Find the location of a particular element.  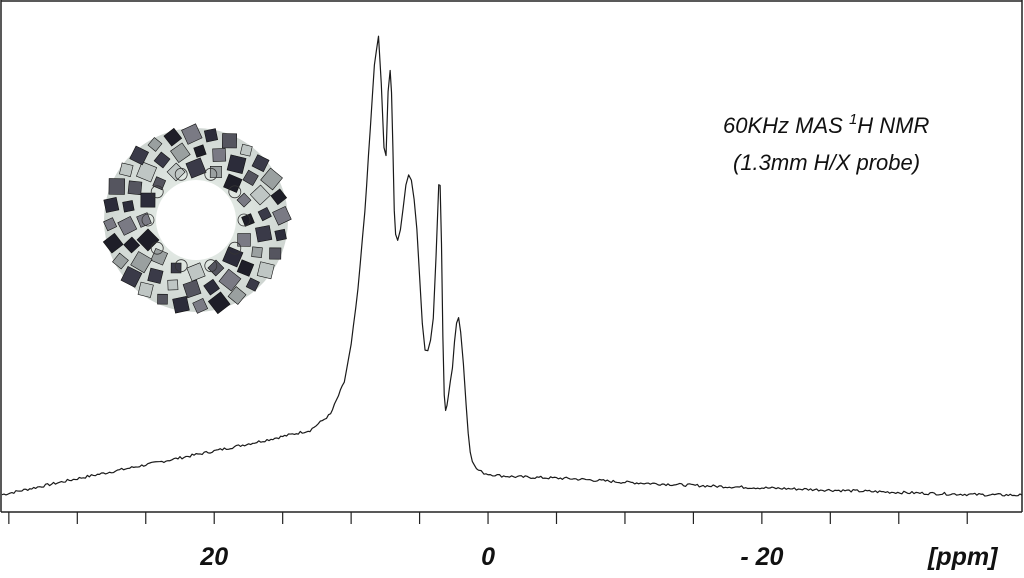

annotation-line-1-sup: 1 is located at coordinates (853, 119).